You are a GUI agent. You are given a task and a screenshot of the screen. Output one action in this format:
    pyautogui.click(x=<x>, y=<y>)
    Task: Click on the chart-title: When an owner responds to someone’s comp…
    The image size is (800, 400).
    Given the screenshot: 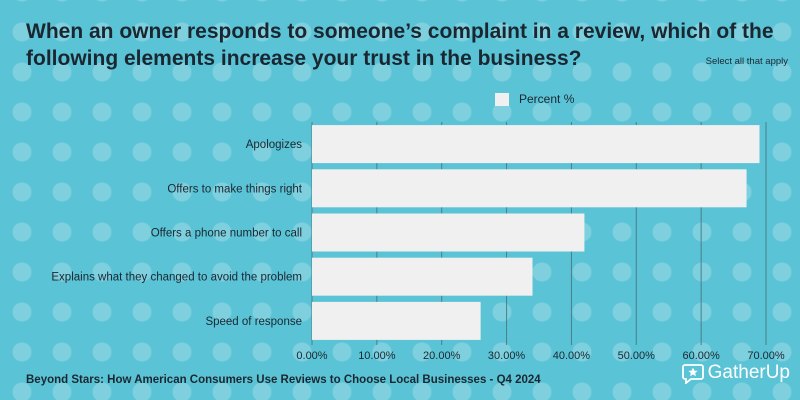 What is the action you would take?
    pyautogui.click(x=400, y=45)
    